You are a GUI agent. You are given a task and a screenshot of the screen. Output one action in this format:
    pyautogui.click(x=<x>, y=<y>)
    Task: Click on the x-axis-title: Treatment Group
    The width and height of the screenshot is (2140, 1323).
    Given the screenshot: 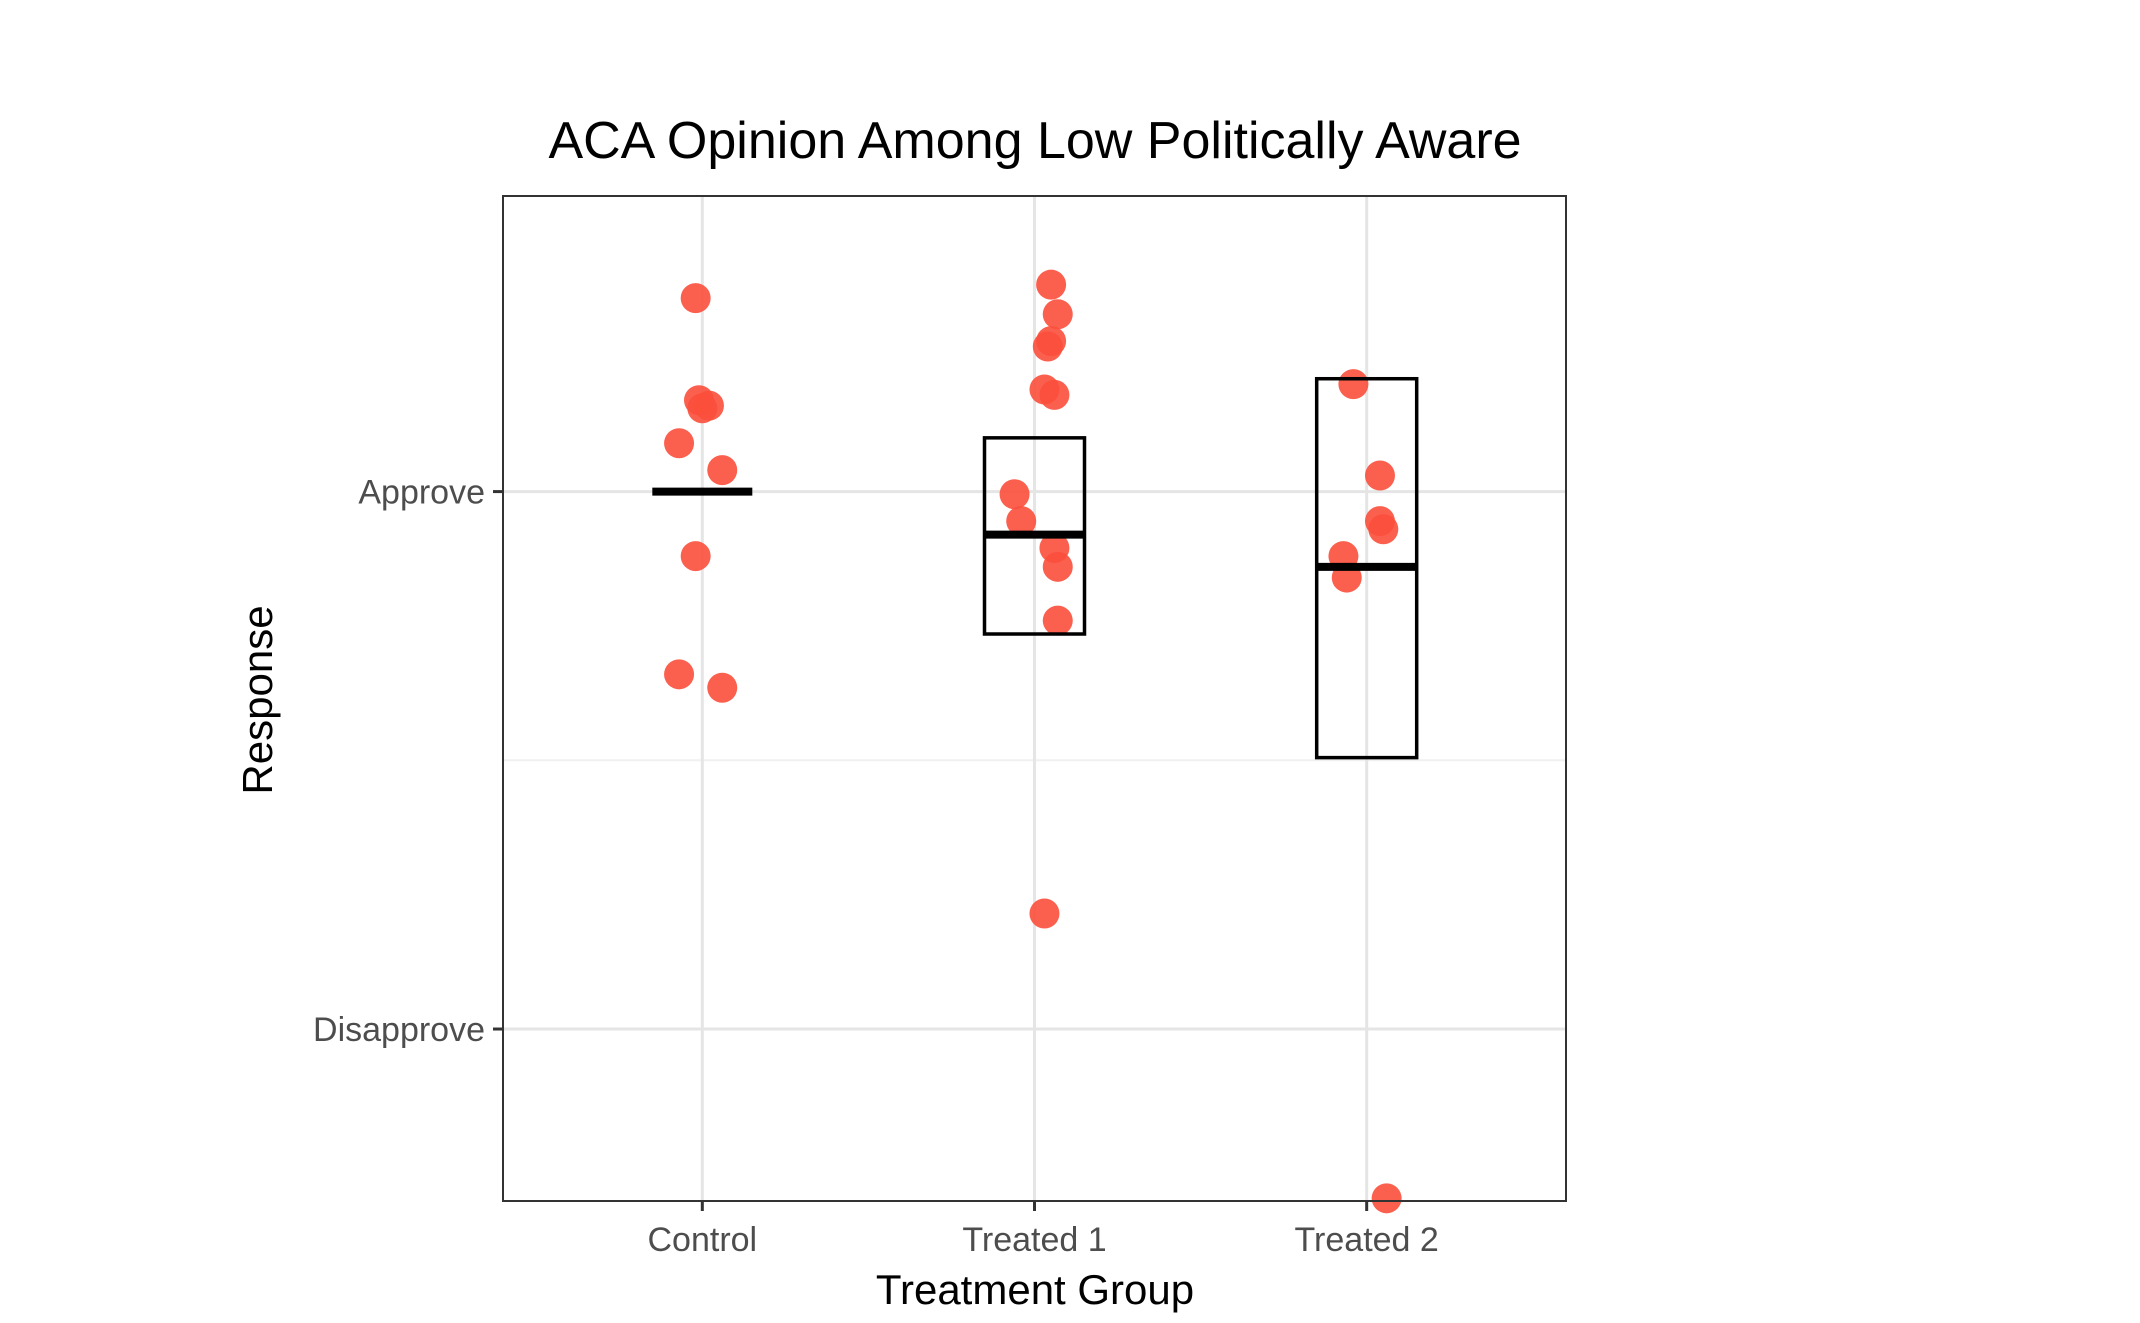 What is the action you would take?
    pyautogui.click(x=1035, y=1289)
    